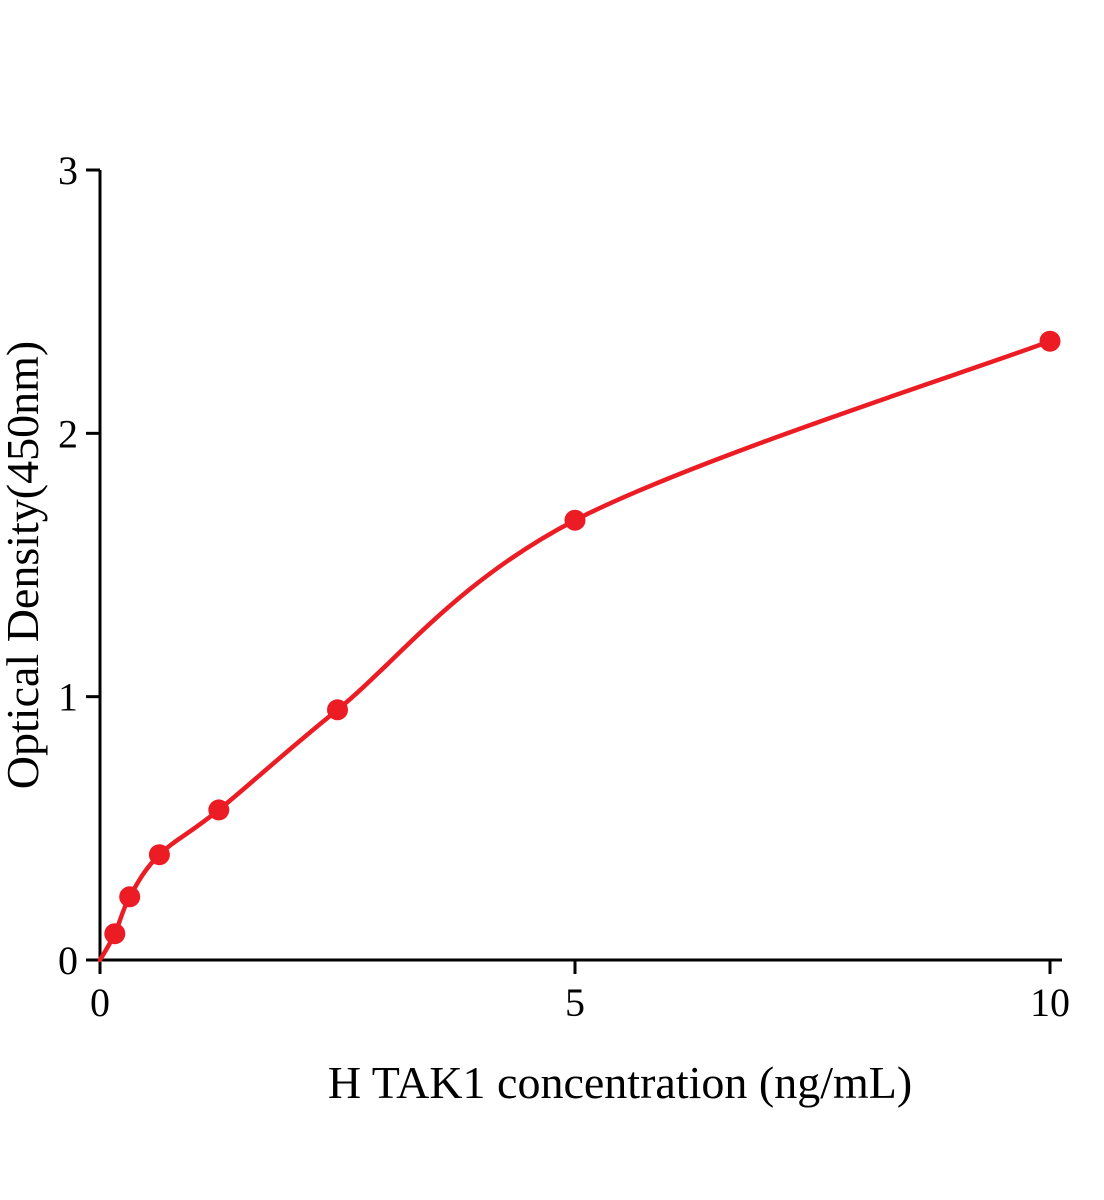  I want to click on x-tick-label: 5, so click(575, 1002).